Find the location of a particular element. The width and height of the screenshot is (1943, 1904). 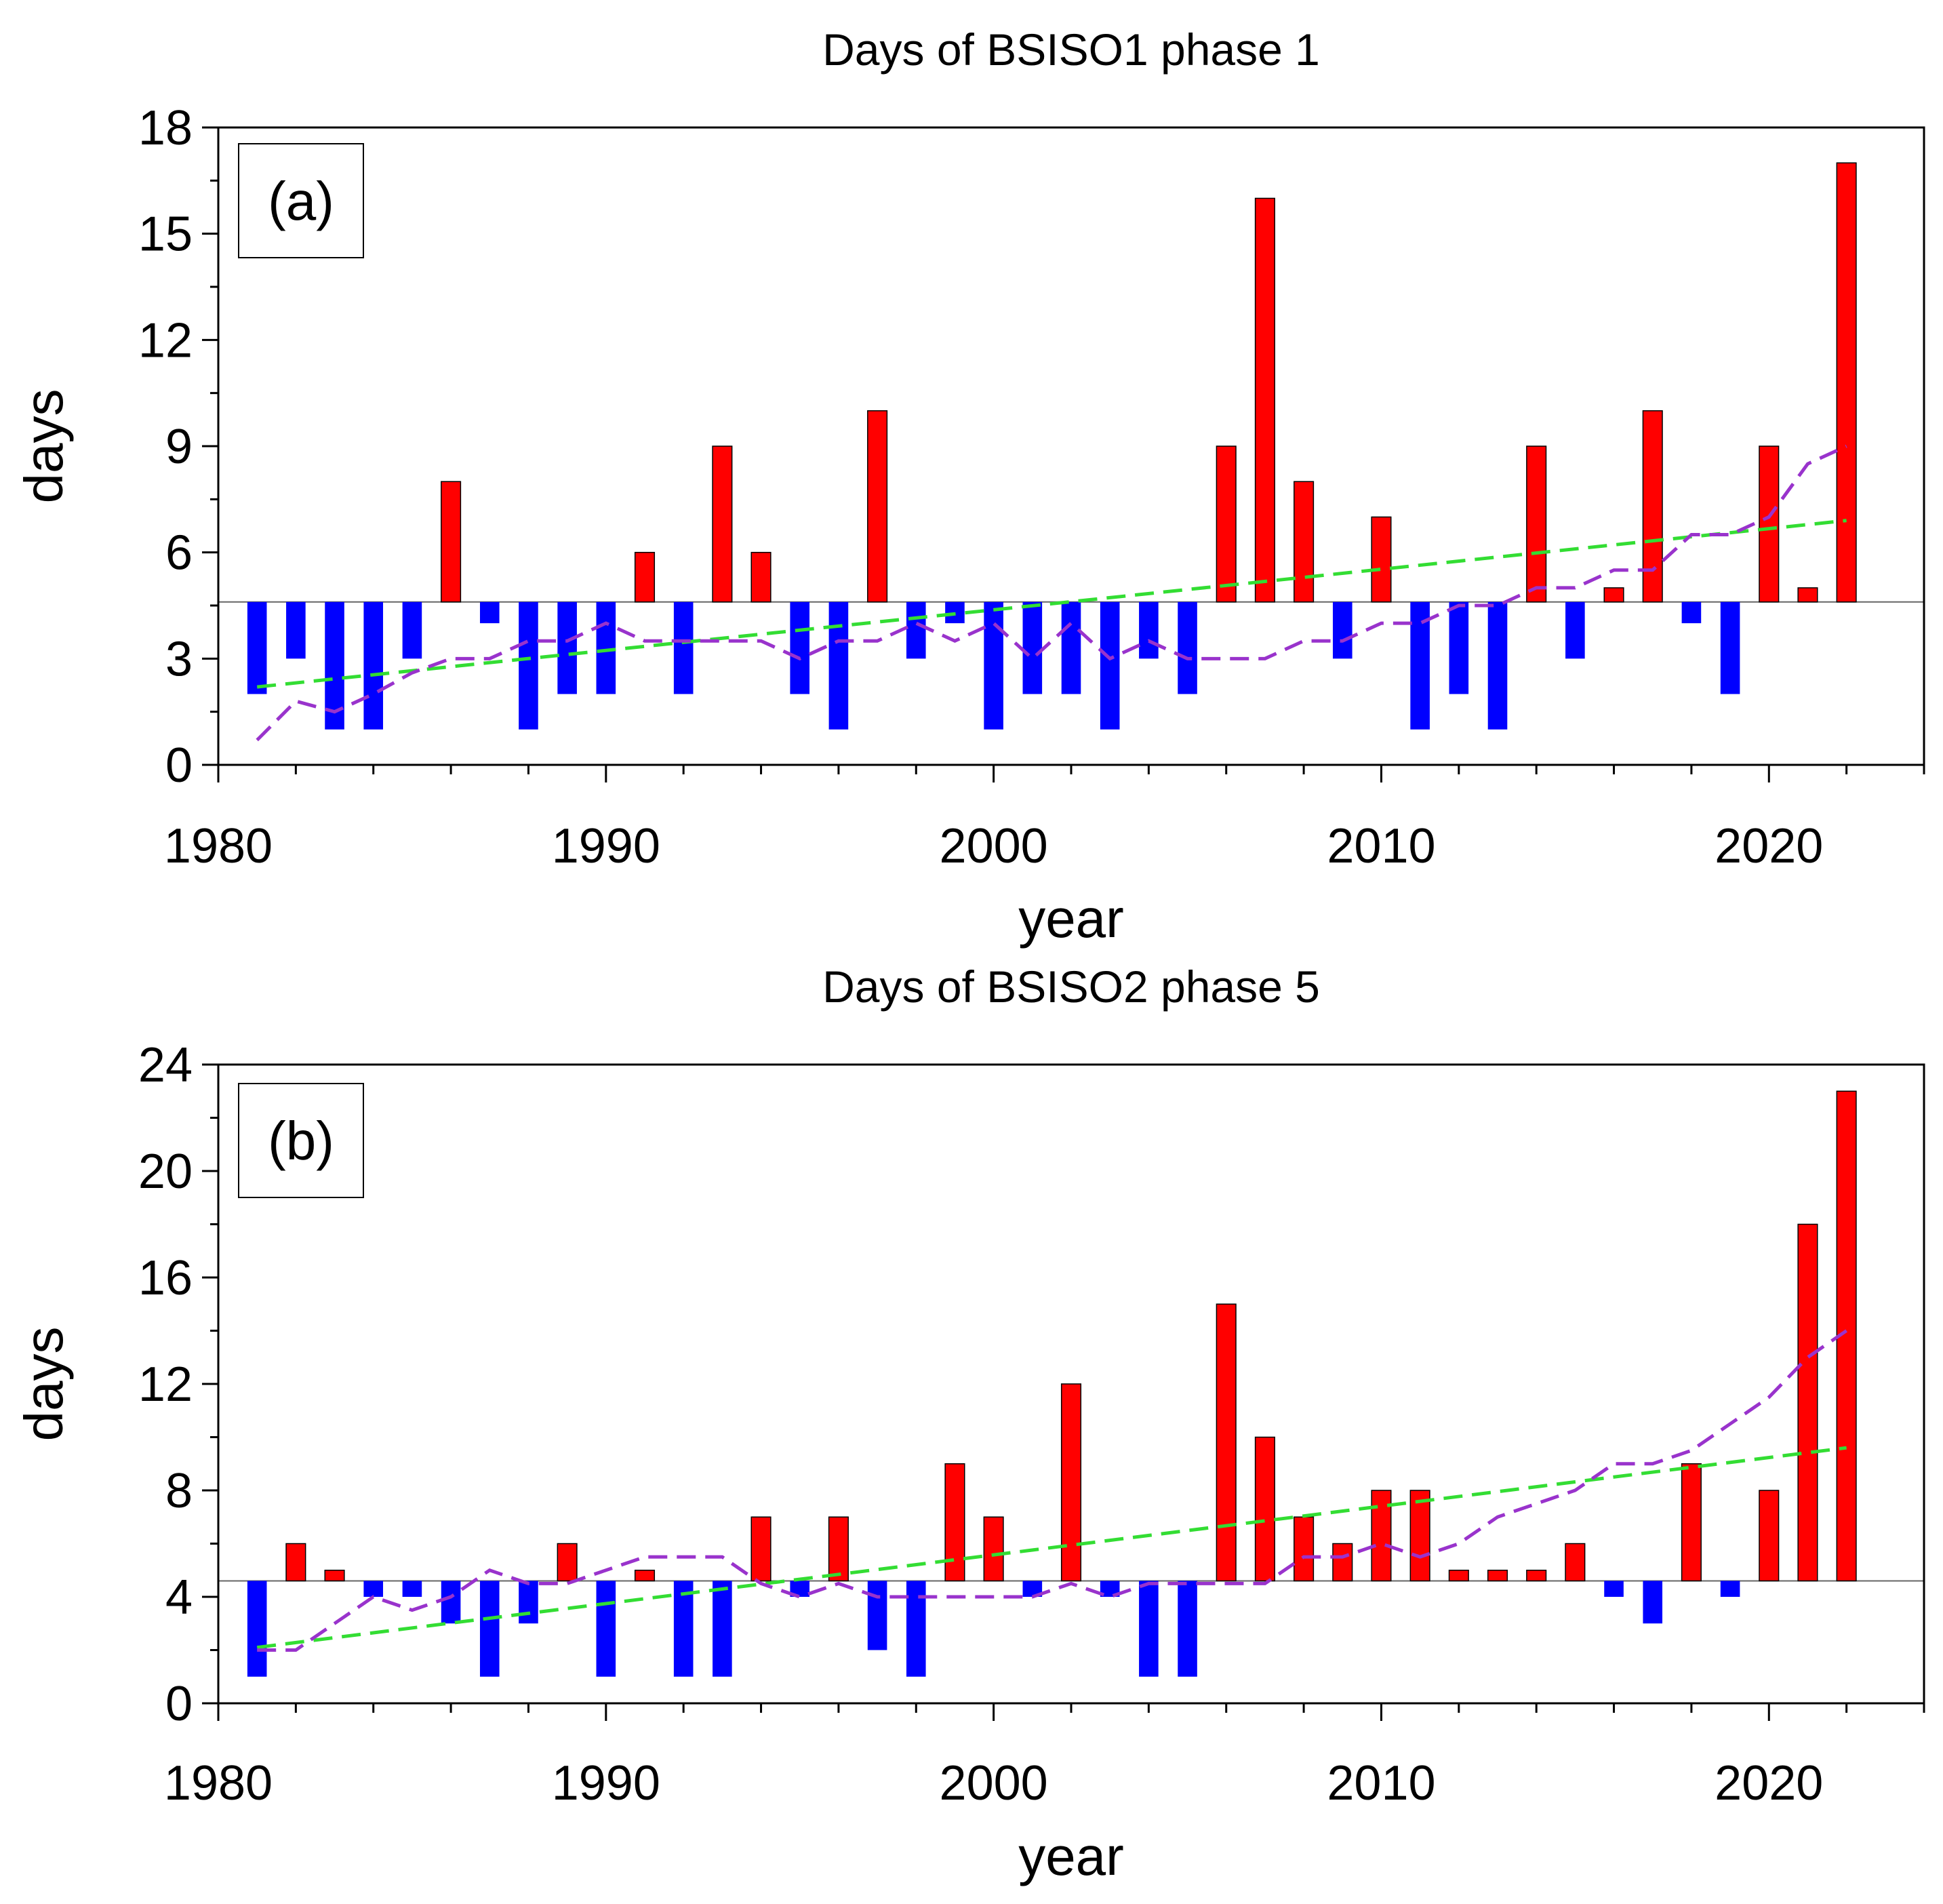

x-tick-label: 2010 is located at coordinates (1381, 846).